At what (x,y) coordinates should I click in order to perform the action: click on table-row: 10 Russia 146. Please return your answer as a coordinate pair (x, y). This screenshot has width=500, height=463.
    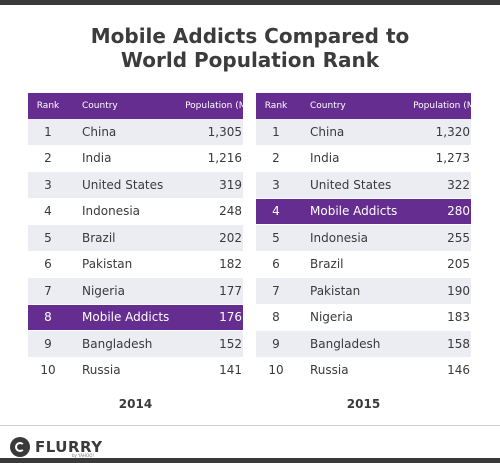
    Looking at the image, I should click on (363, 370).